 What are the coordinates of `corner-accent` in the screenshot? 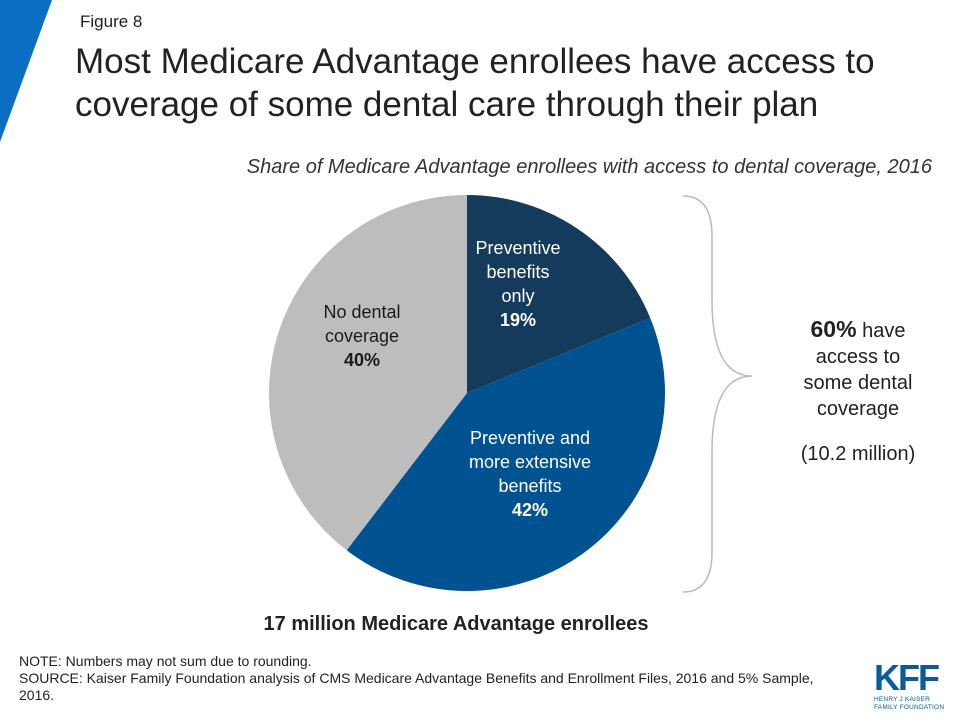 It's located at (26, 71).